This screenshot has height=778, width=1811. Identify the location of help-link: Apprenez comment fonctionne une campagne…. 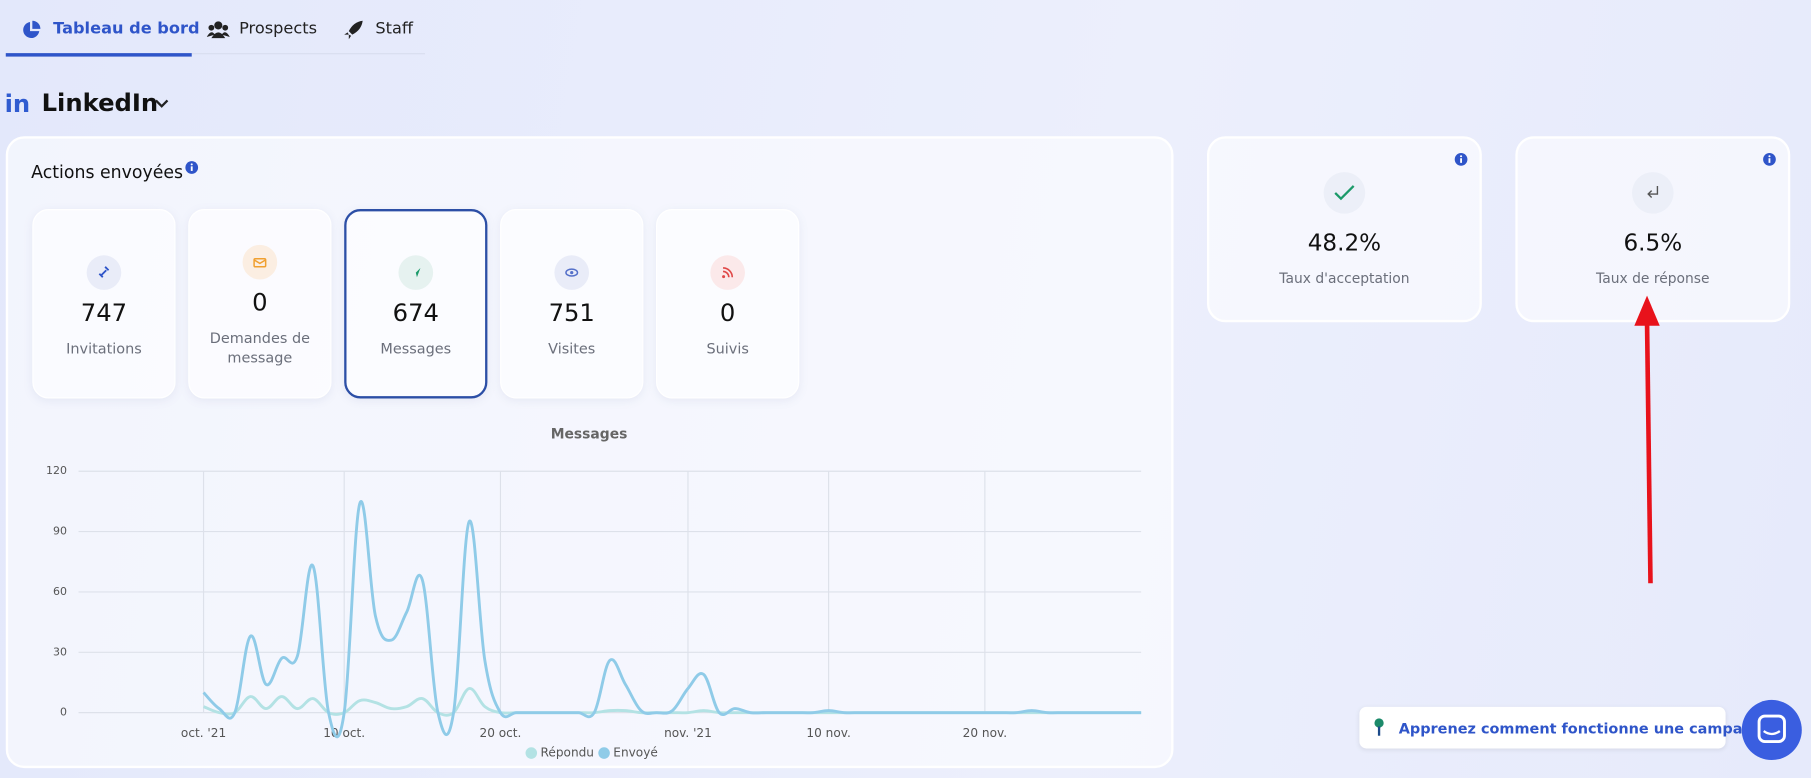
(1591, 728).